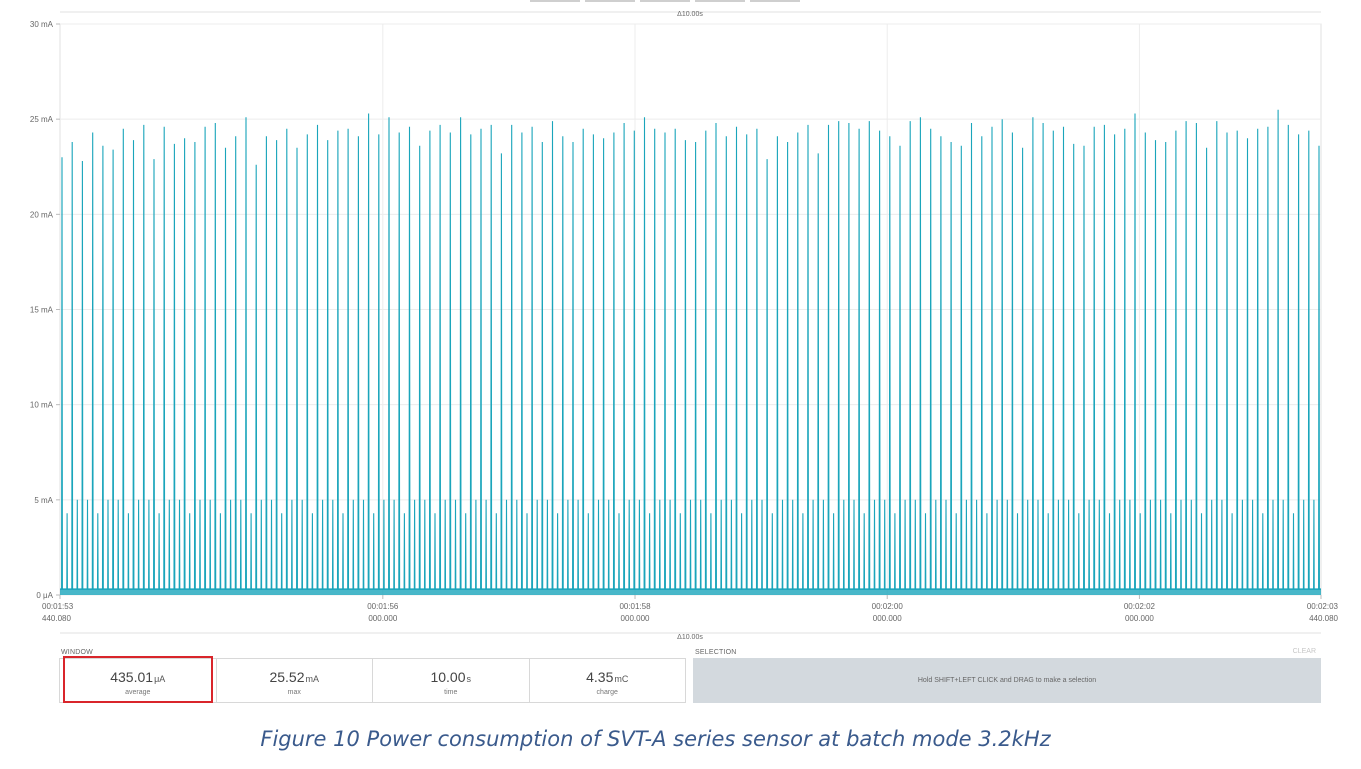 This screenshot has height=769, width=1361. I want to click on stat-charge-value: 4.35mC, so click(607, 677).